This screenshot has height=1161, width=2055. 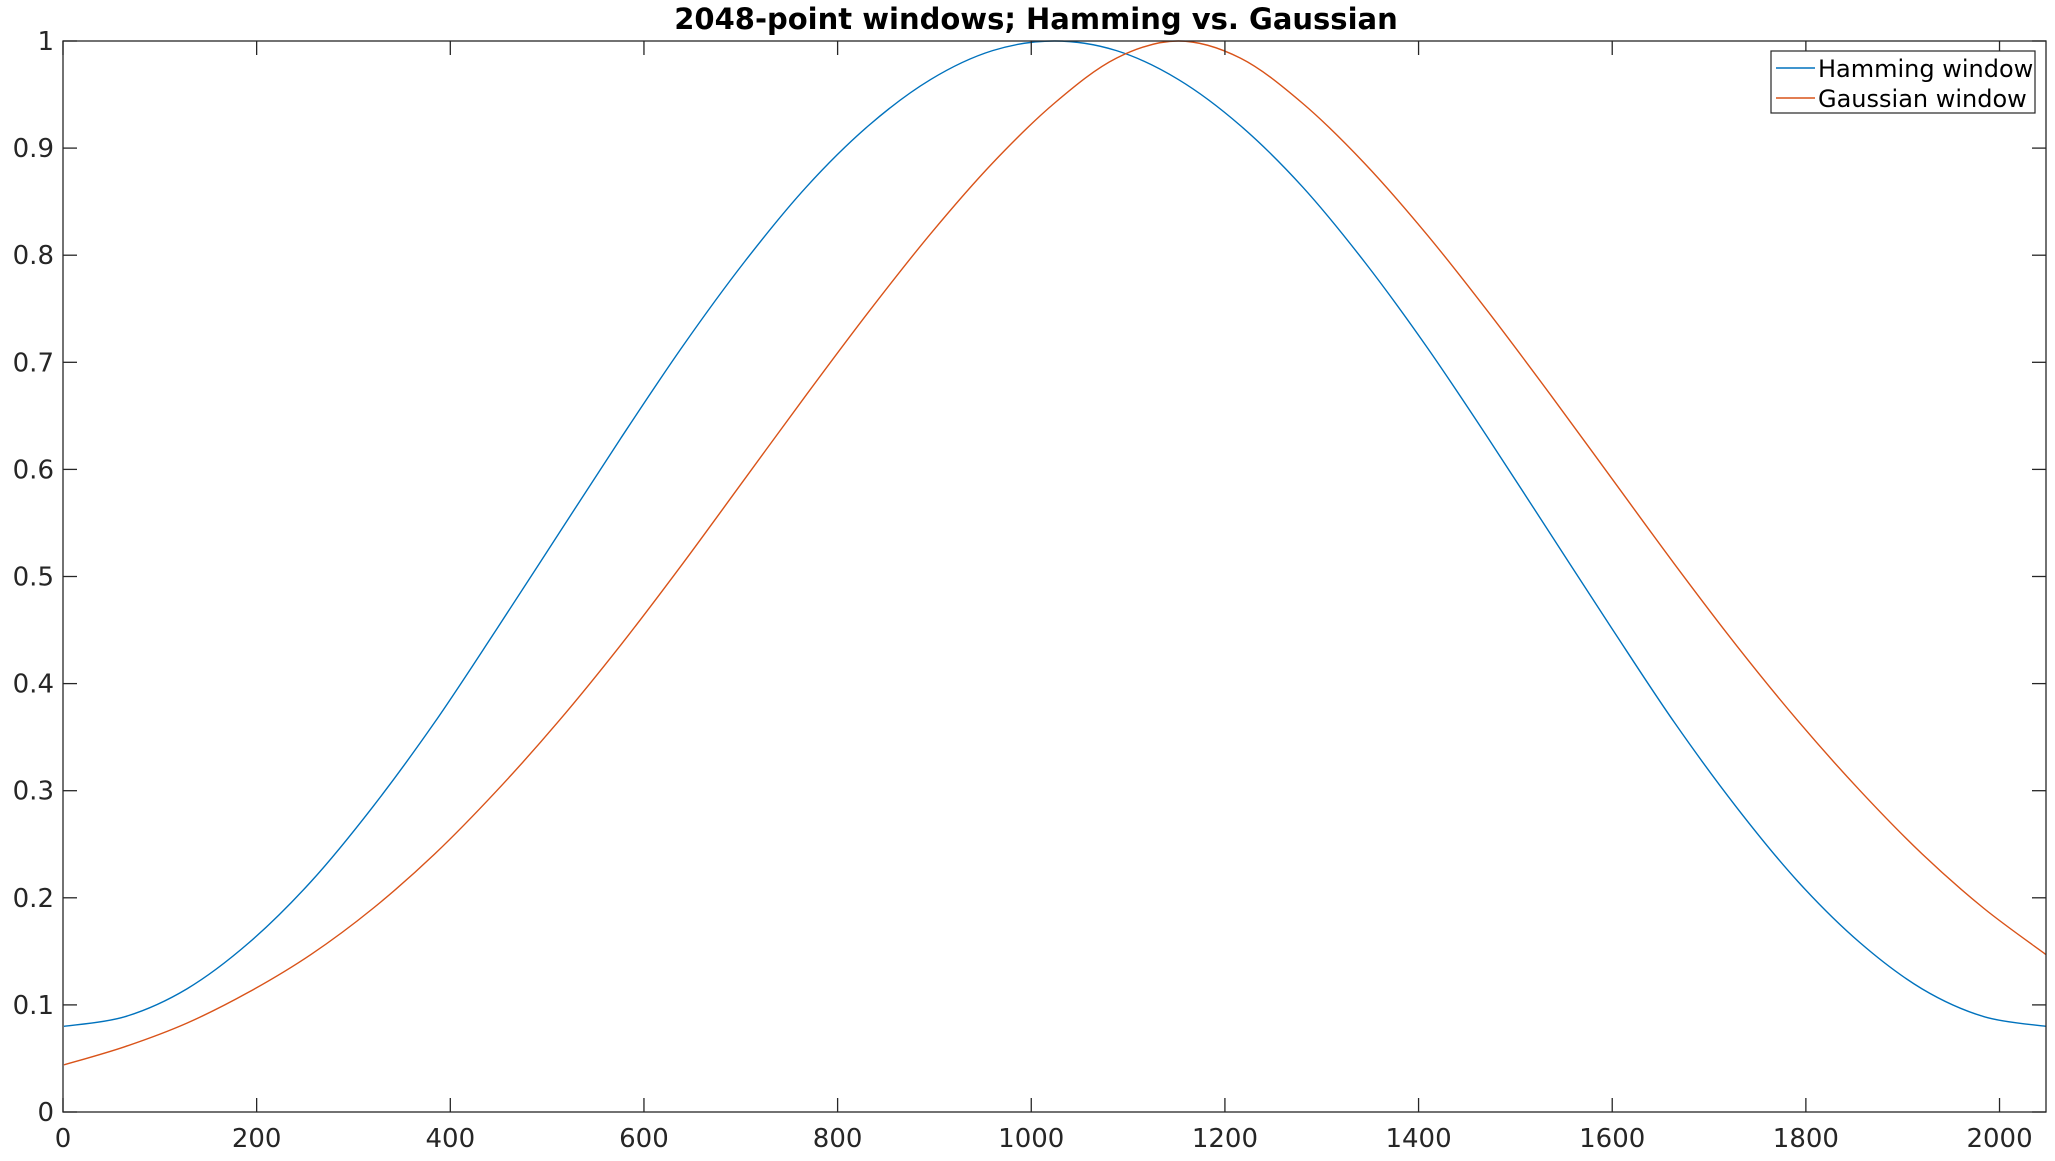 I want to click on y-tick-label: 0.1, so click(x=33, y=1006).